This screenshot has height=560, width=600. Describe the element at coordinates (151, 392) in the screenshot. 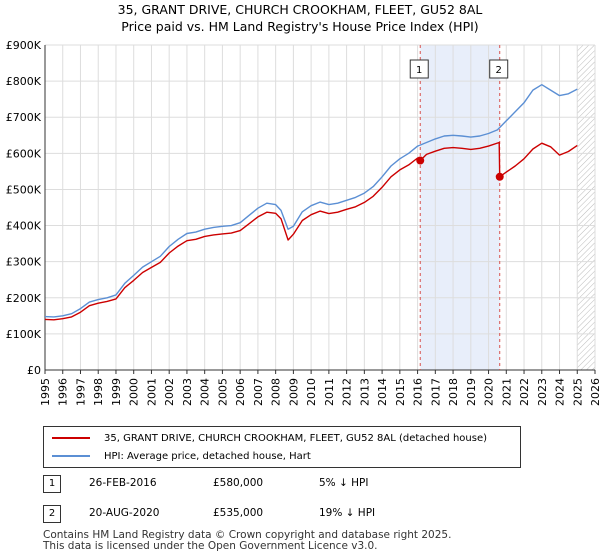

I see `x-tick-label: 2001` at that location.